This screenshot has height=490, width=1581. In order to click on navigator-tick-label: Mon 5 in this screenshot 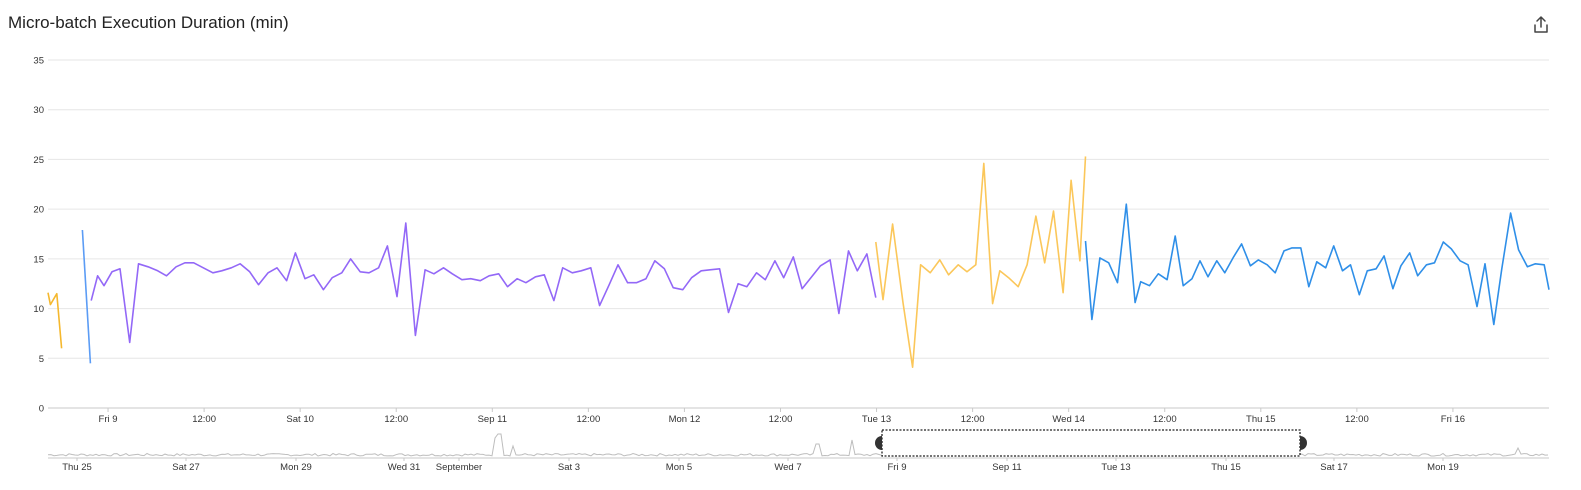, I will do `click(679, 467)`.